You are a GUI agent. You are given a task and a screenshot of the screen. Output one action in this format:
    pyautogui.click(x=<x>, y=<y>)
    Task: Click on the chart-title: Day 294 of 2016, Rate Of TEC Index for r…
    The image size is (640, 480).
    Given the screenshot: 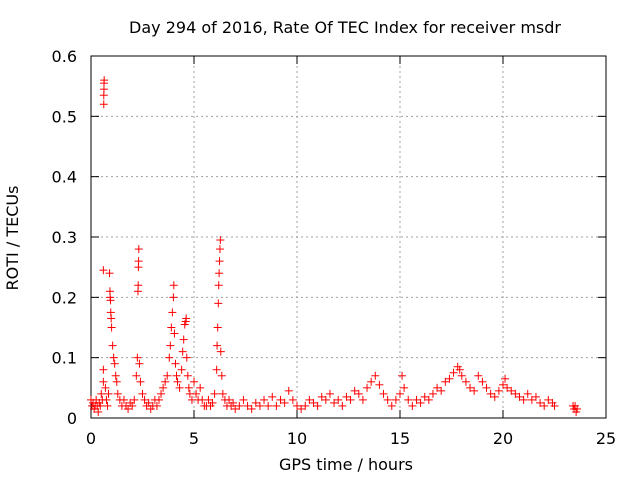 What is the action you would take?
    pyautogui.click(x=345, y=27)
    